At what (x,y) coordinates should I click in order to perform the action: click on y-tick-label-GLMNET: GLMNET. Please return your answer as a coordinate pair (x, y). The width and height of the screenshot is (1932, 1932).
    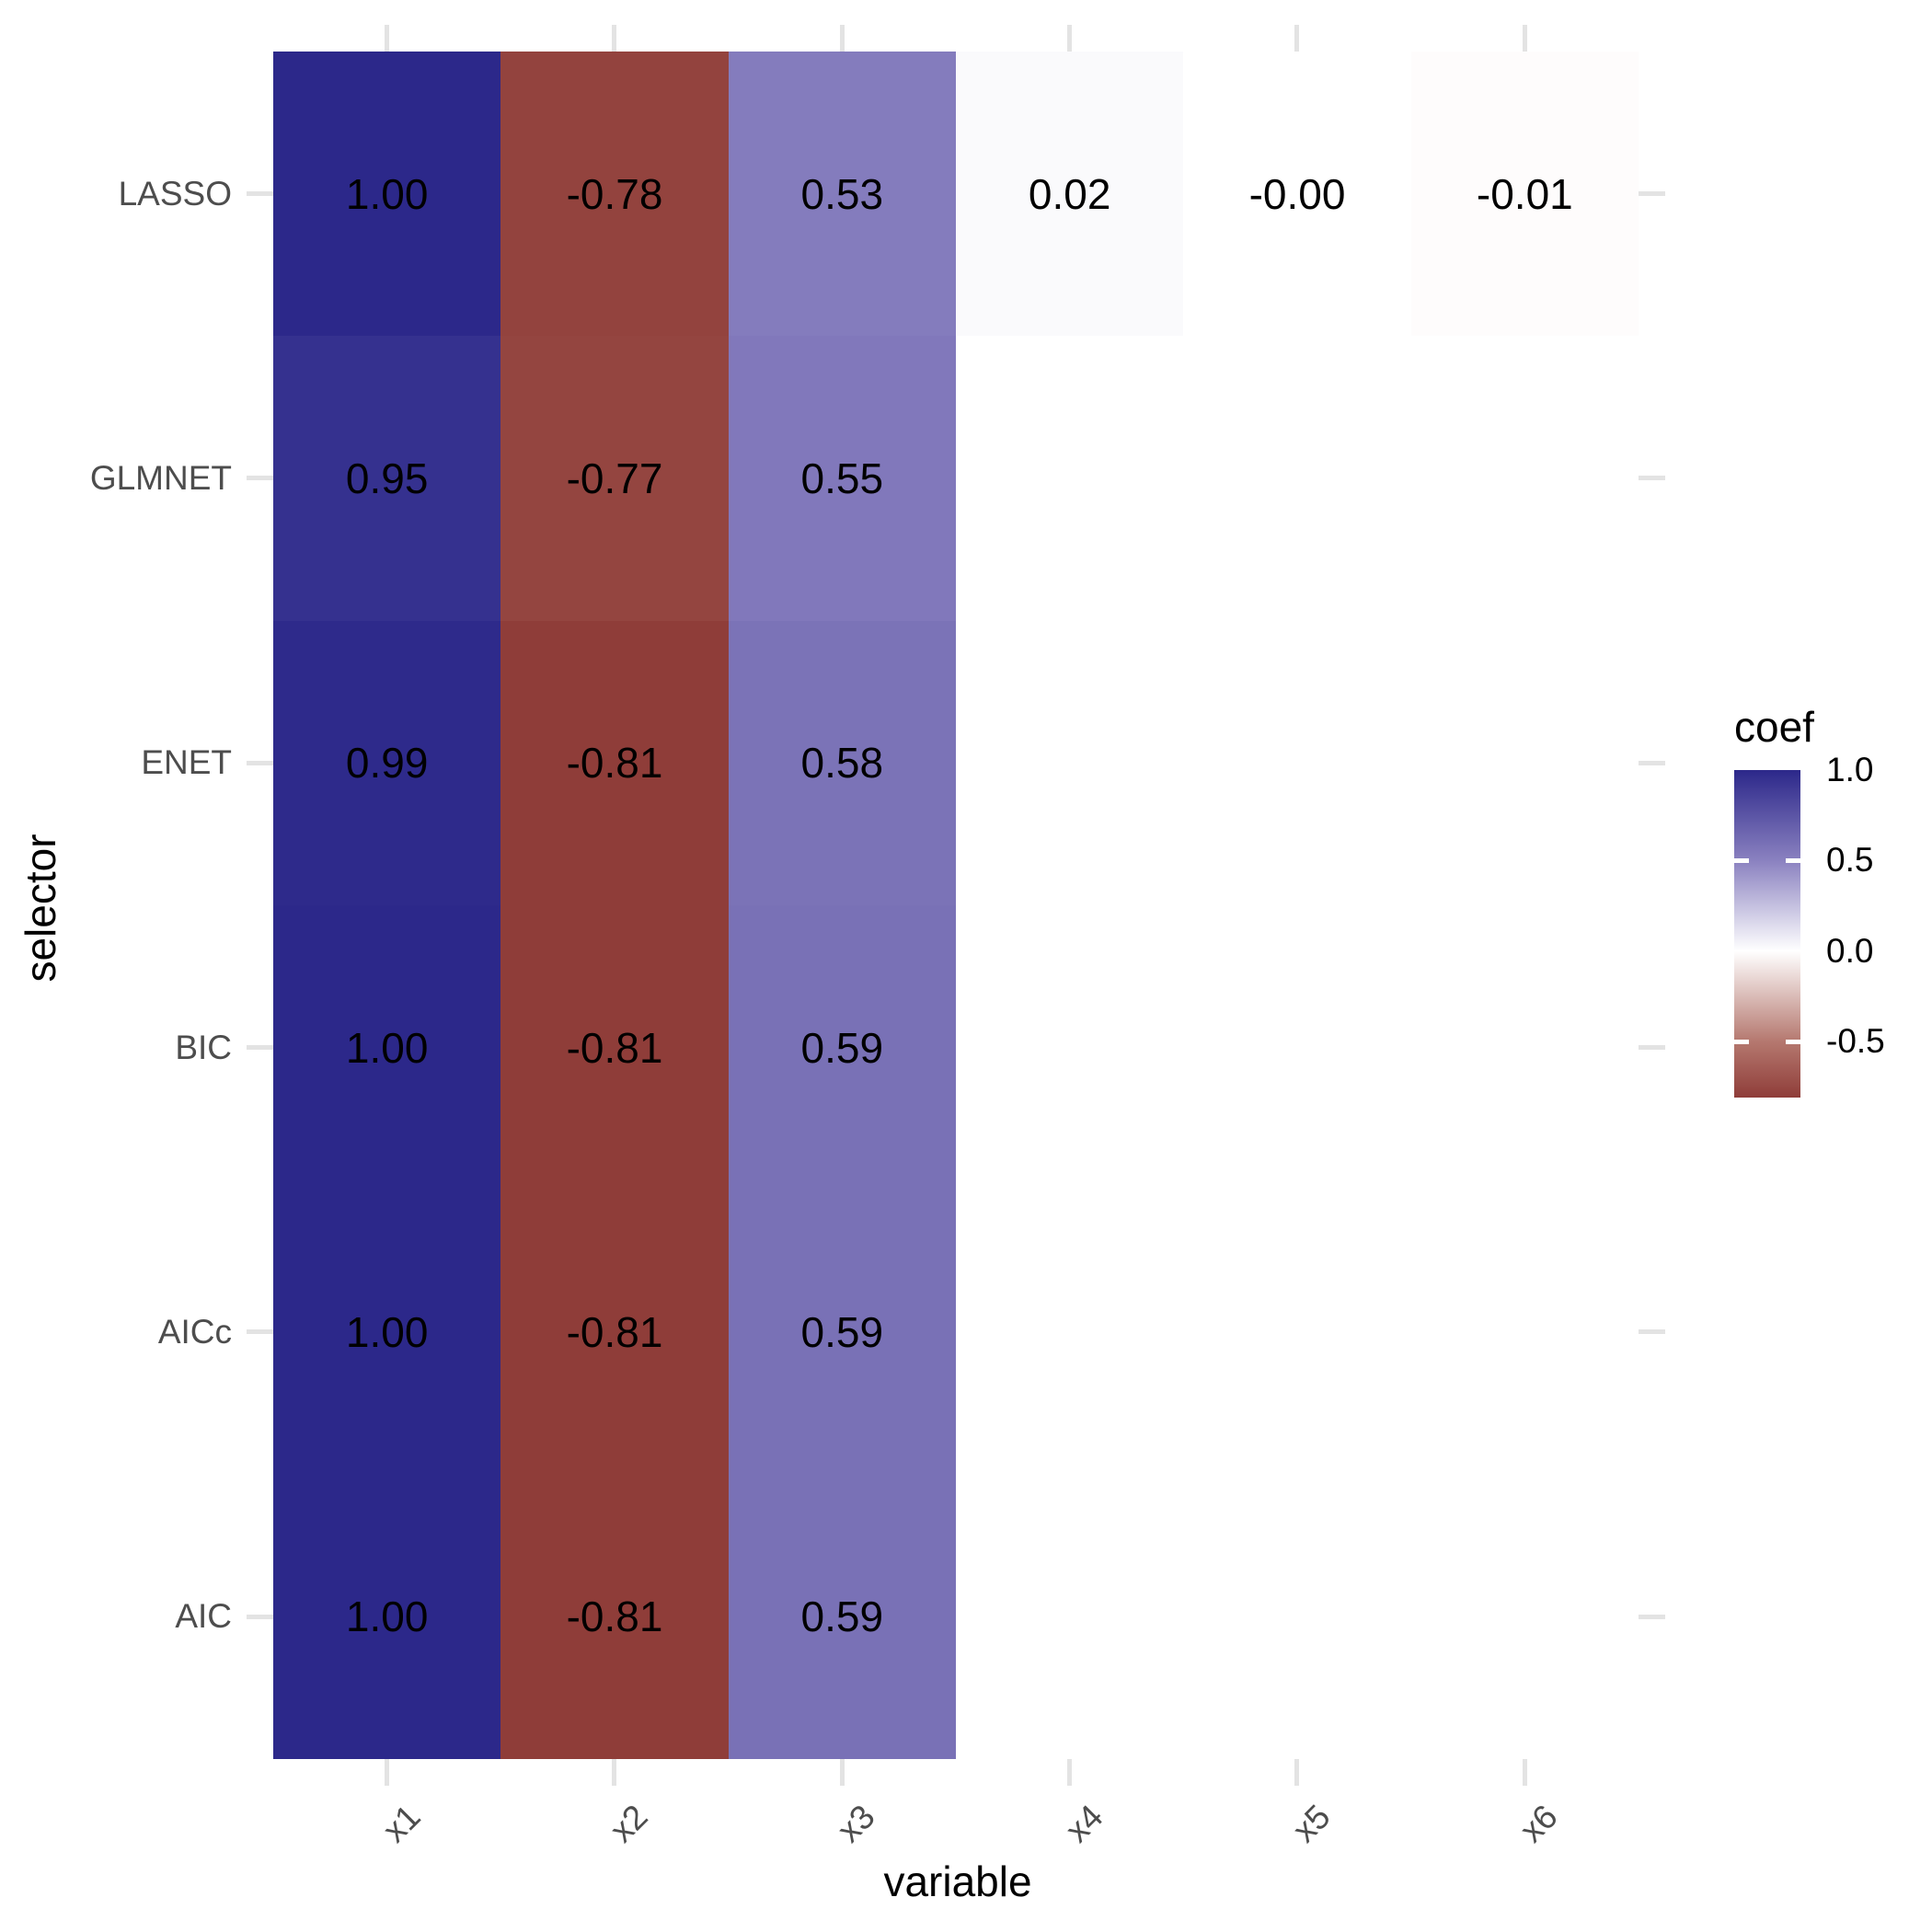
    Looking at the image, I should click on (160, 477).